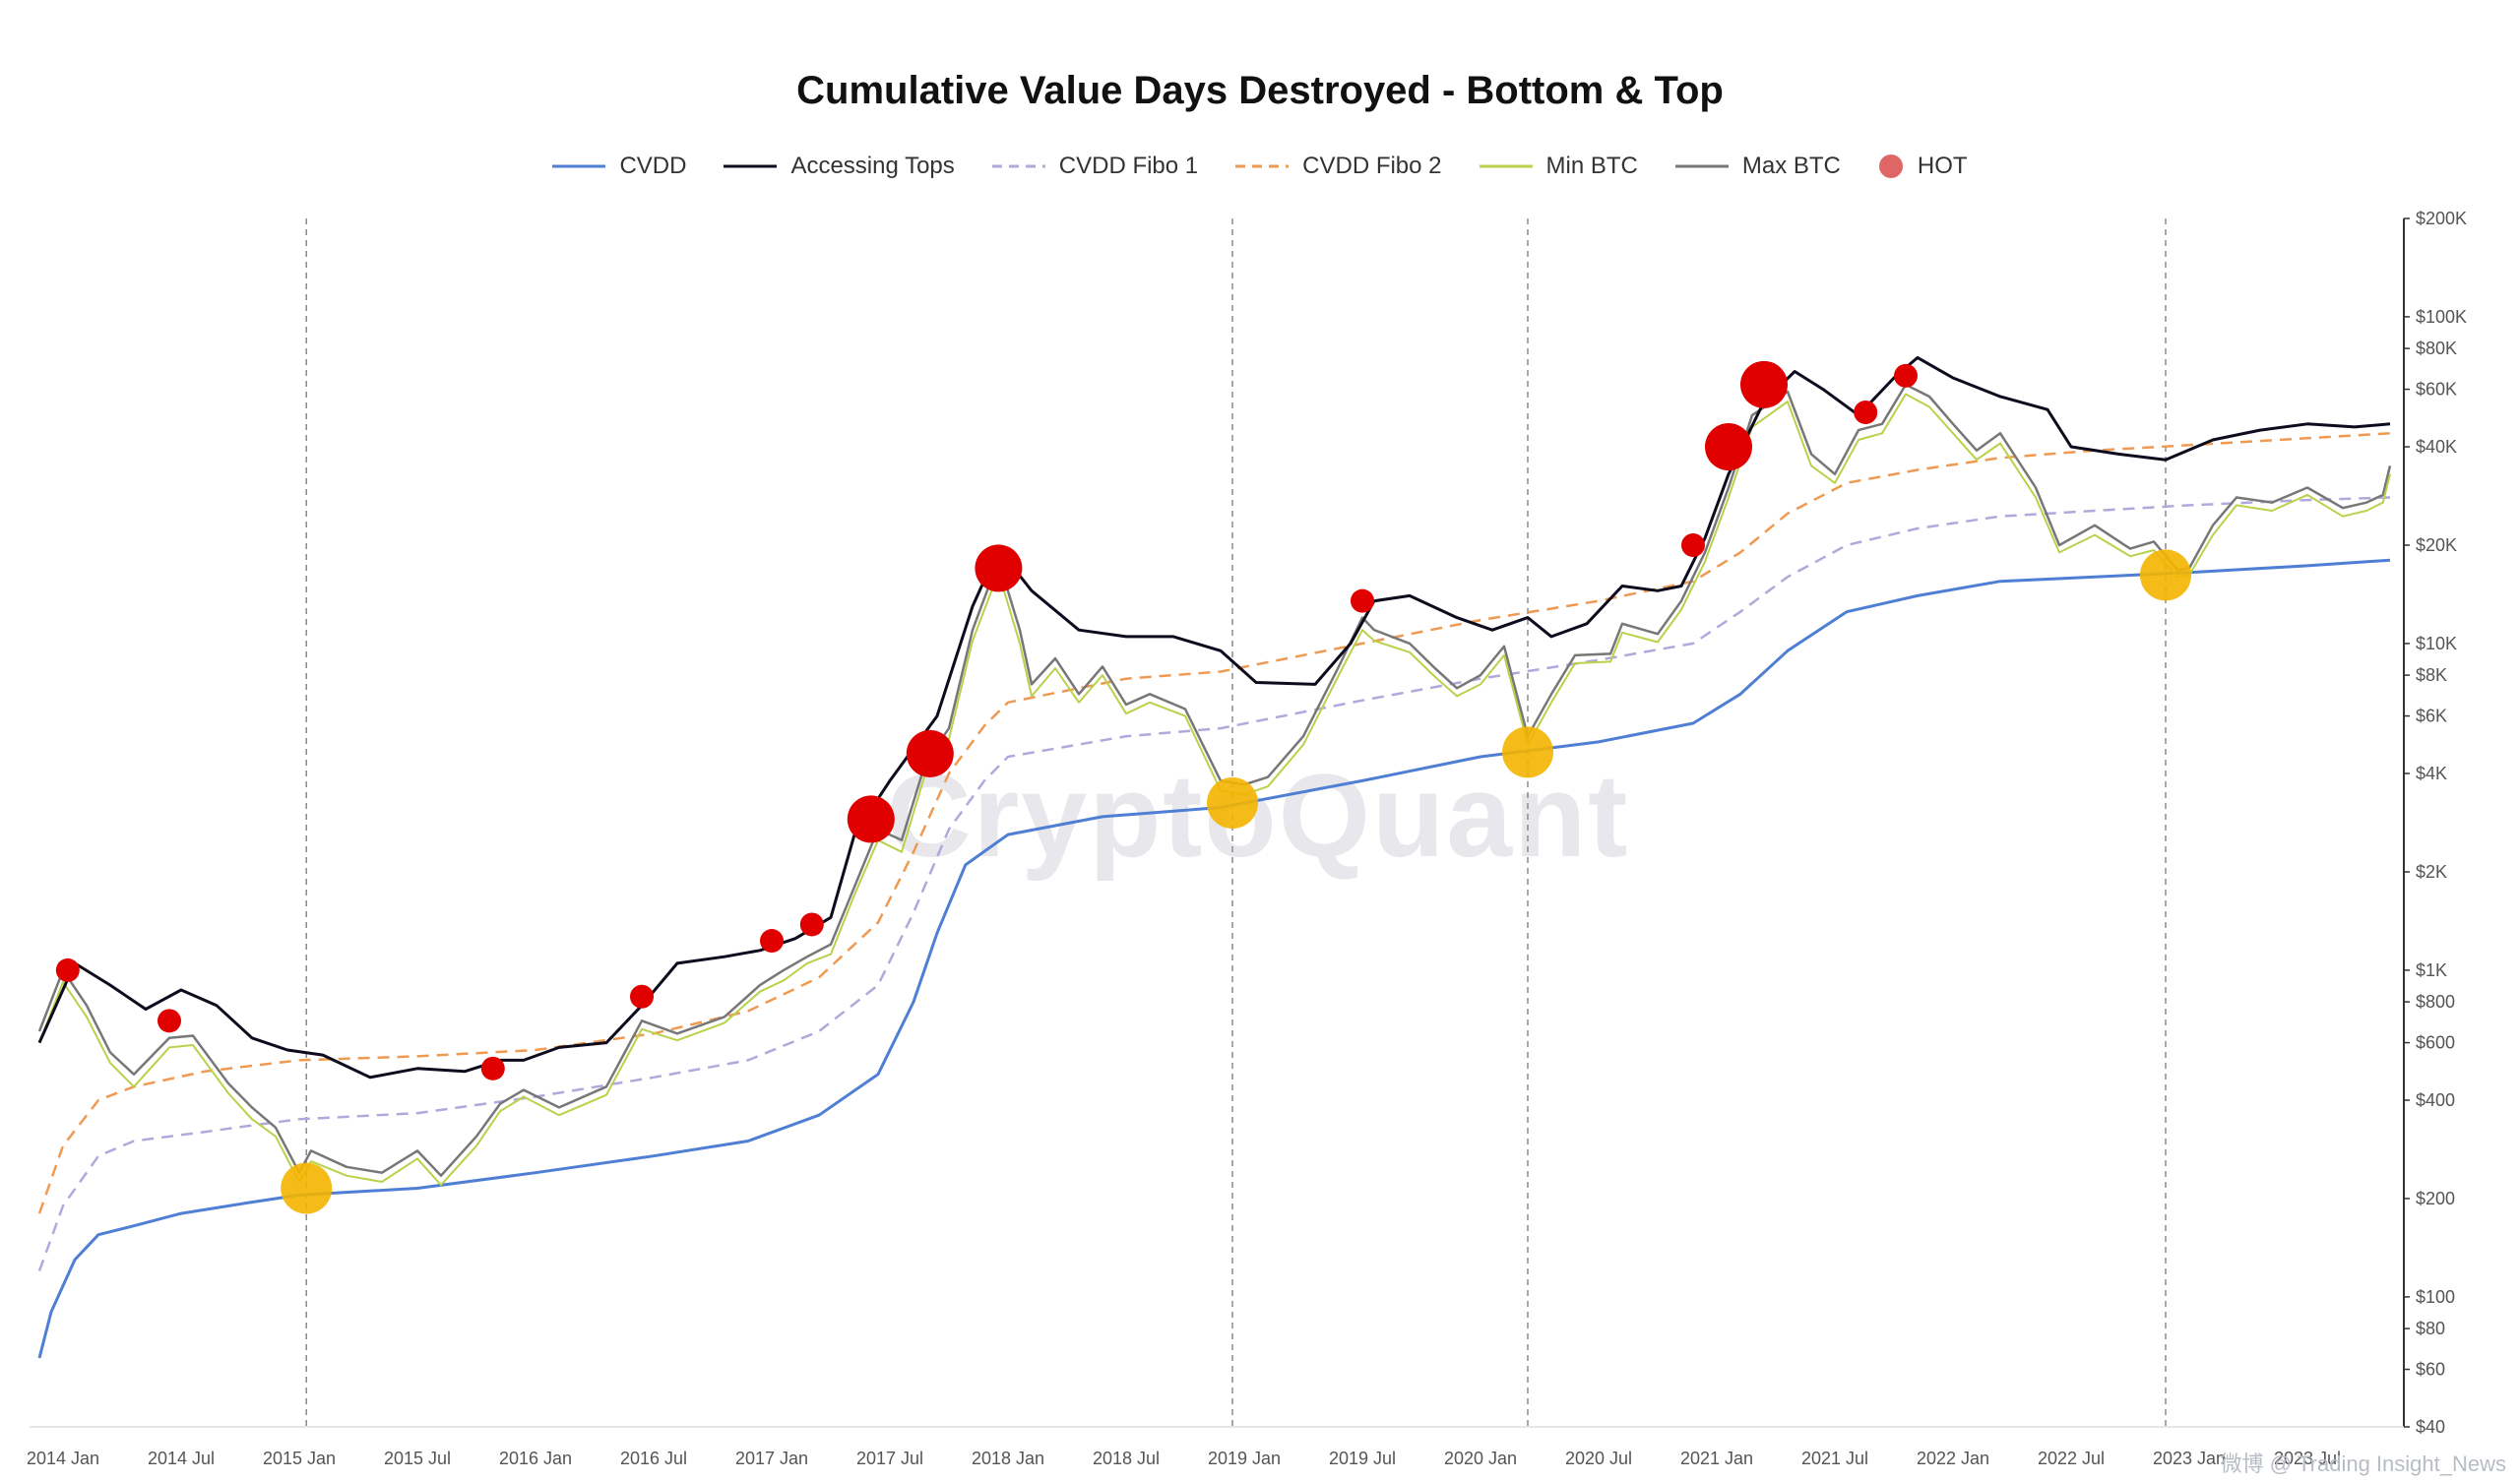  Describe the element at coordinates (579, 166) in the screenshot. I see `legend-swatch-cvdd` at that location.